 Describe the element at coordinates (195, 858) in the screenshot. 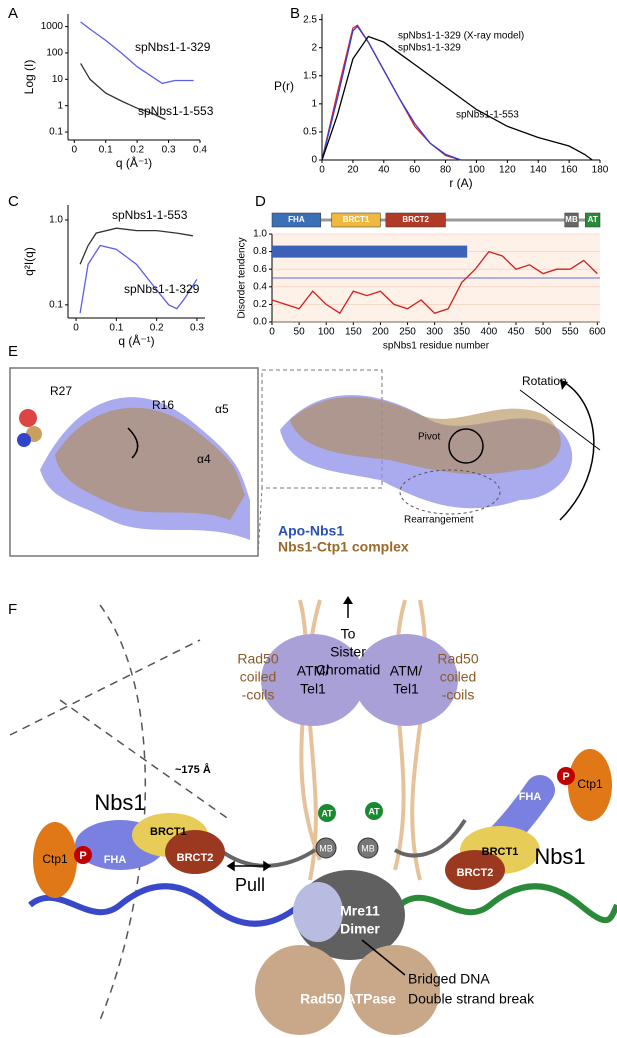

I see `label: BRCT2` at that location.